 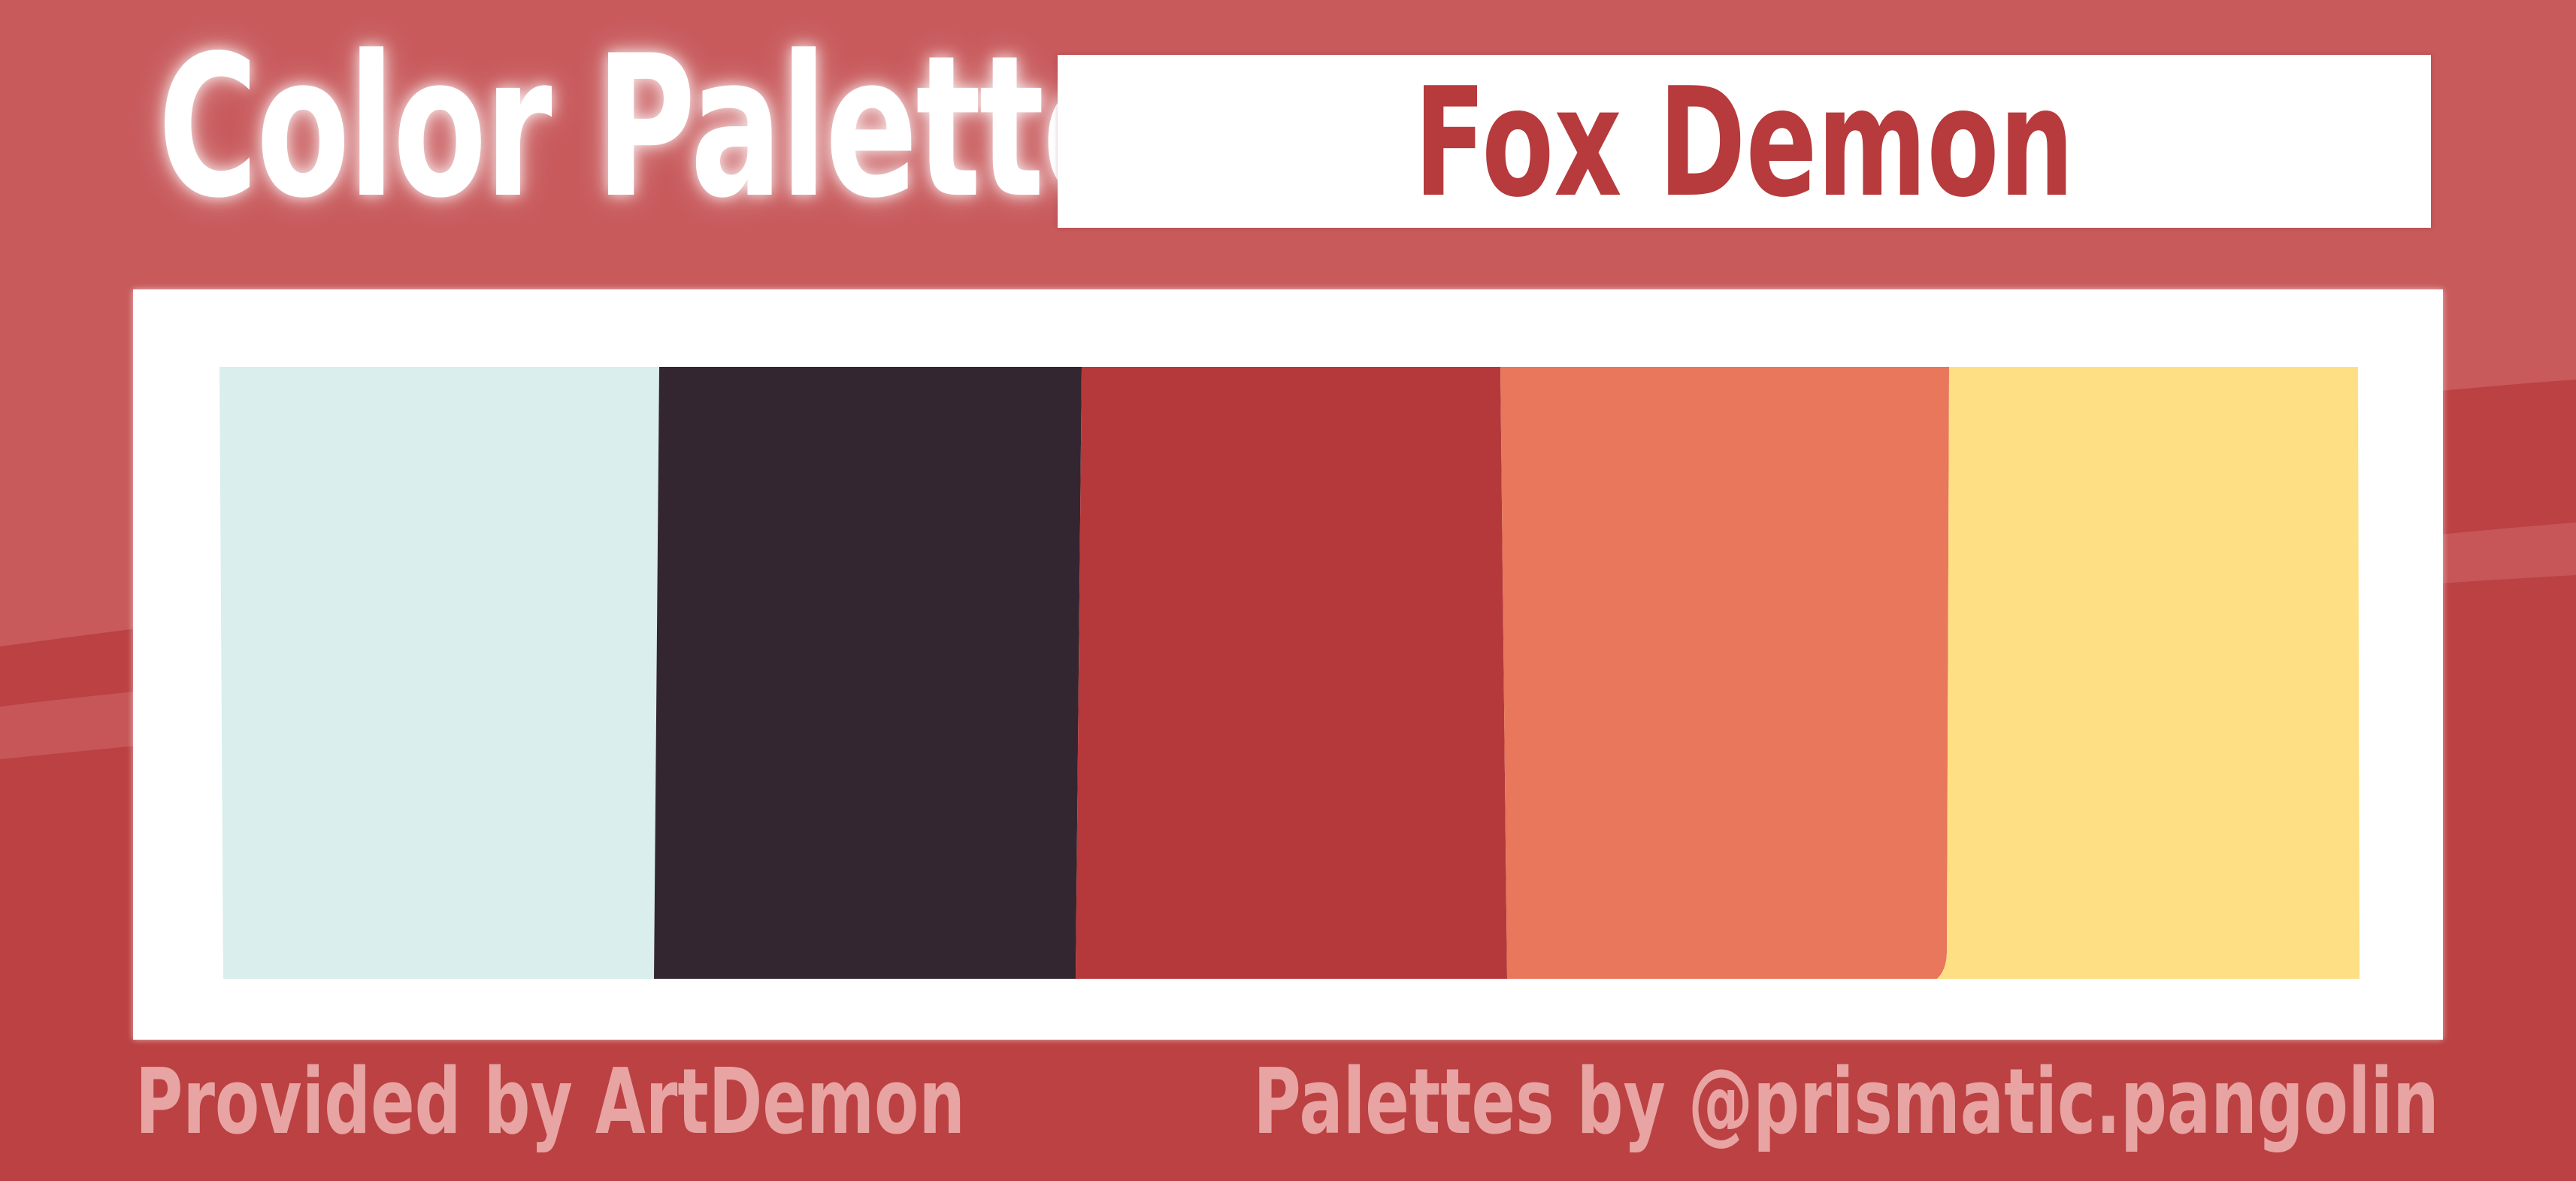 I want to click on provided-by-credit: Provided by ArtDemon, so click(x=550, y=1102).